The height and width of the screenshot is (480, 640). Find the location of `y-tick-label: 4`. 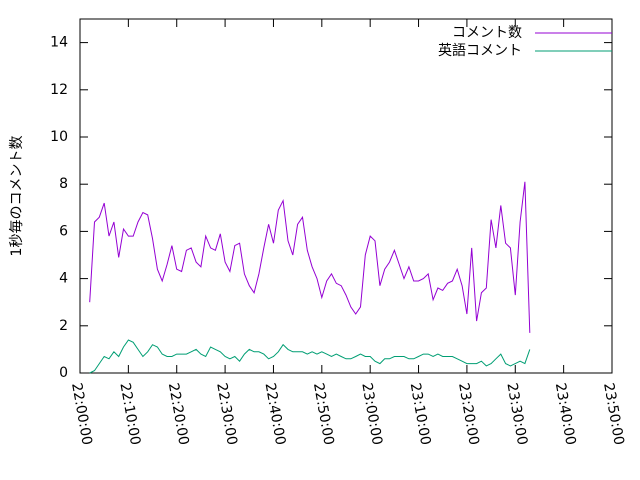

y-tick-label: 4 is located at coordinates (63, 279).